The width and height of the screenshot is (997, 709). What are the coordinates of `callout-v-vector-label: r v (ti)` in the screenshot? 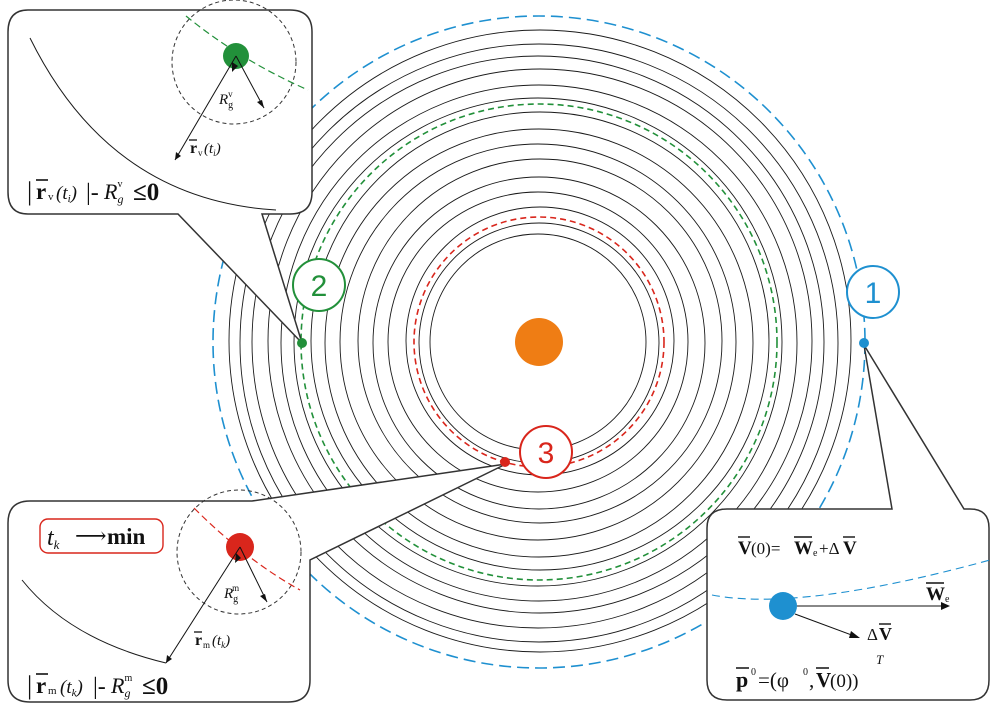 It's located at (205, 148).